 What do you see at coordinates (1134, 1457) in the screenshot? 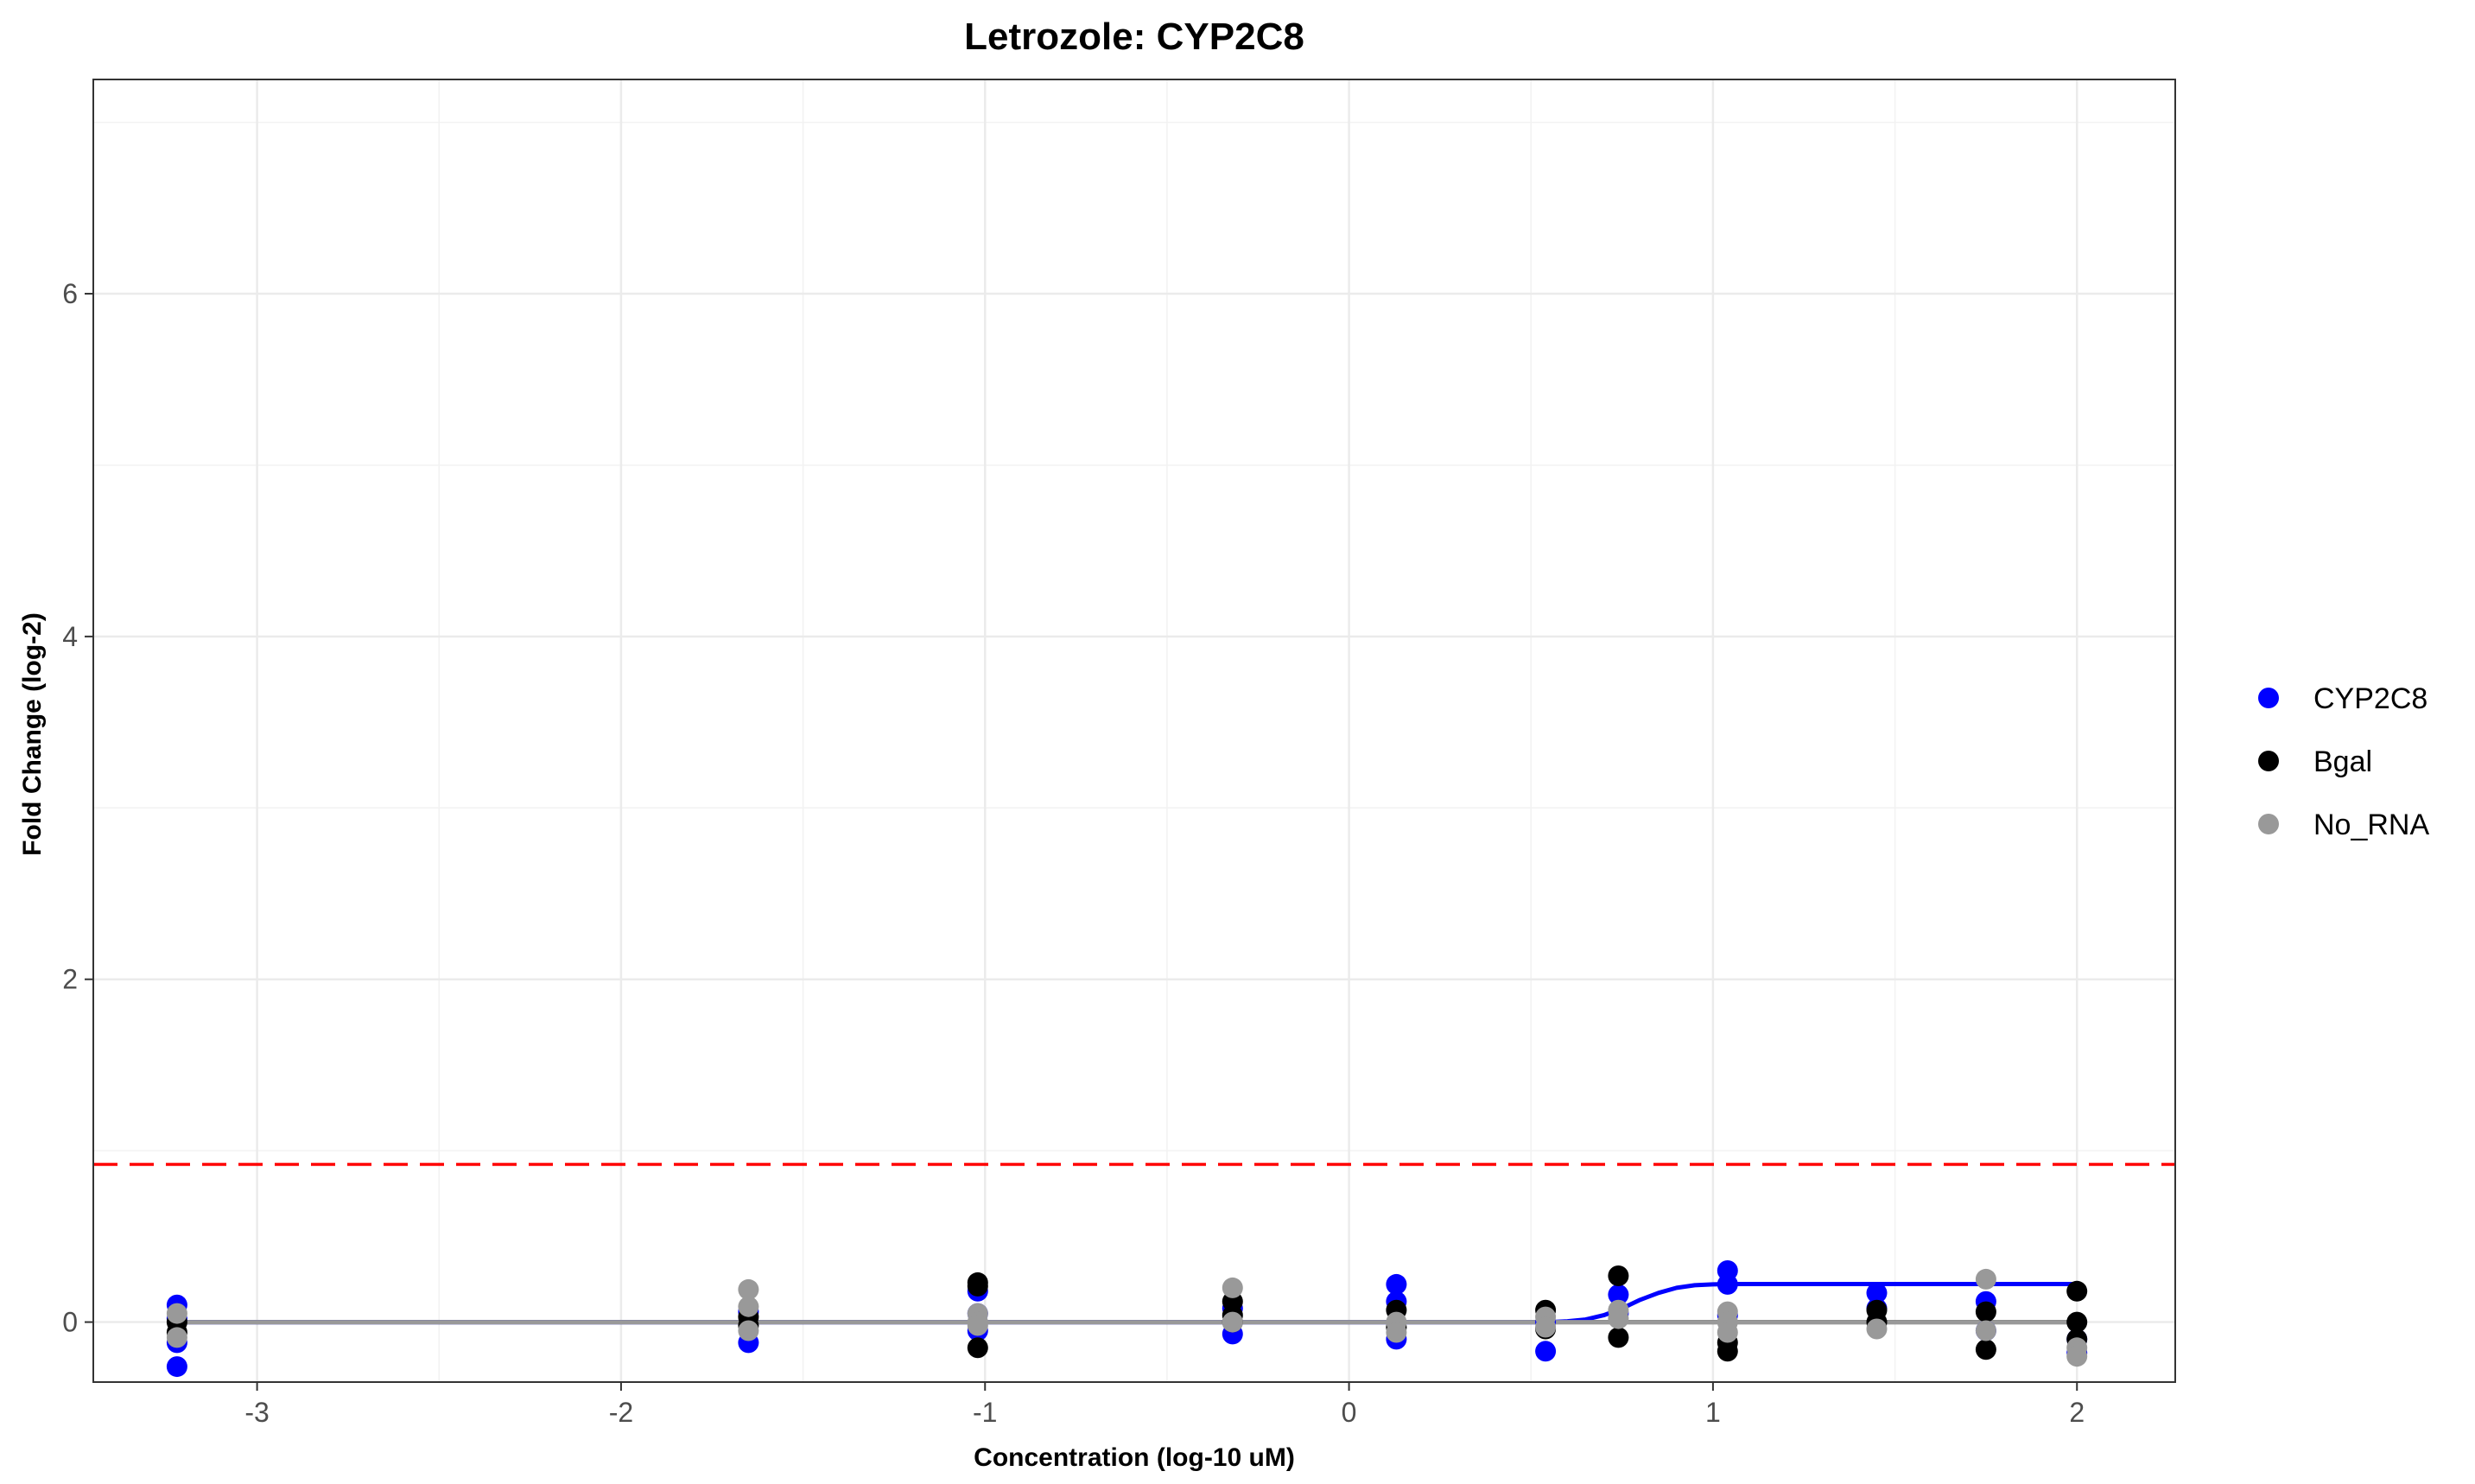
I see `x-axis-title: Concentration (log-10 uM)` at bounding box center [1134, 1457].